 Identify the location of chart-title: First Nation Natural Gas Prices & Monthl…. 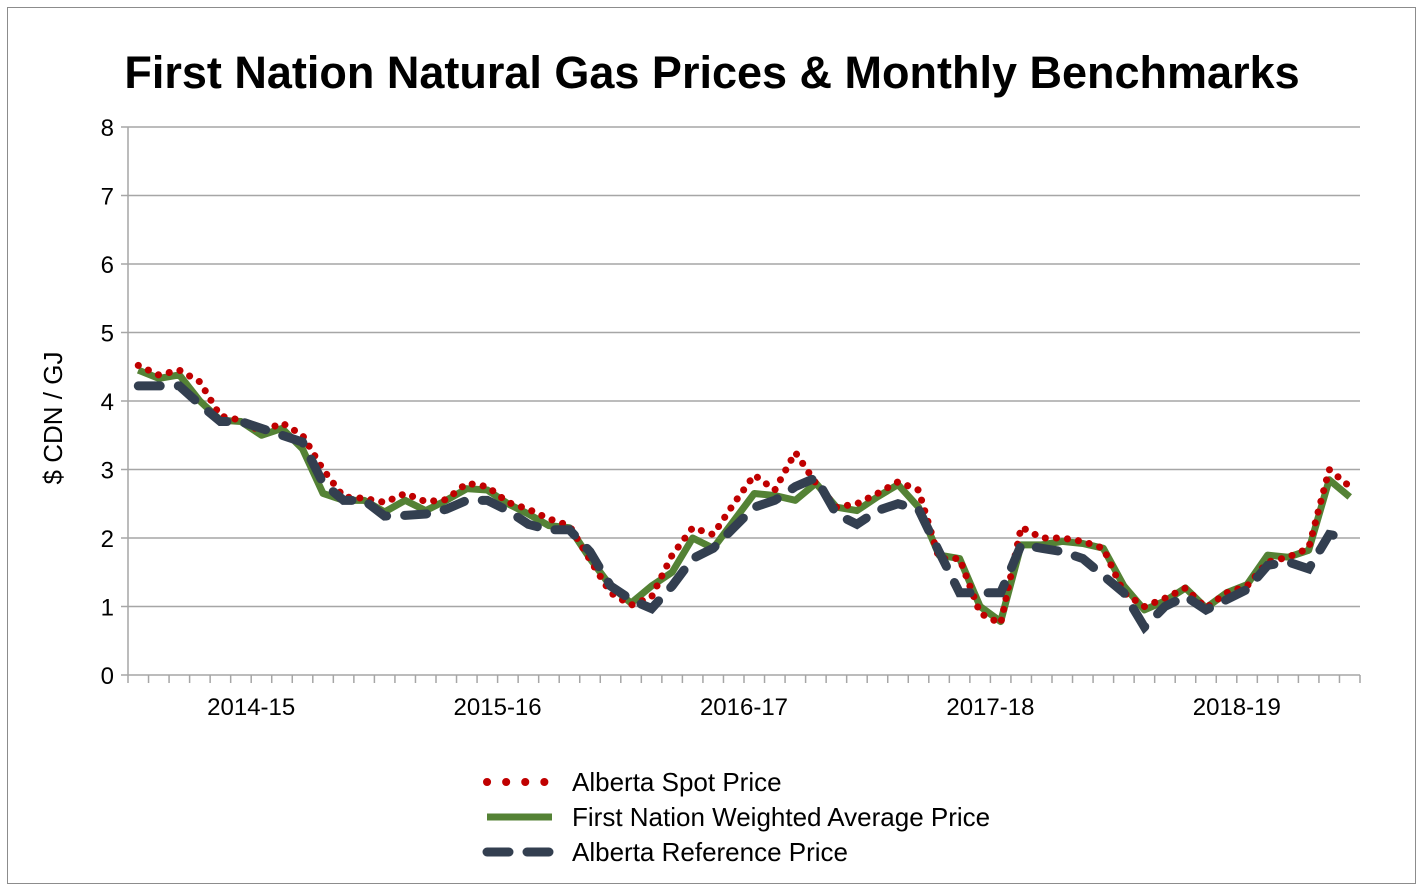
(711, 72).